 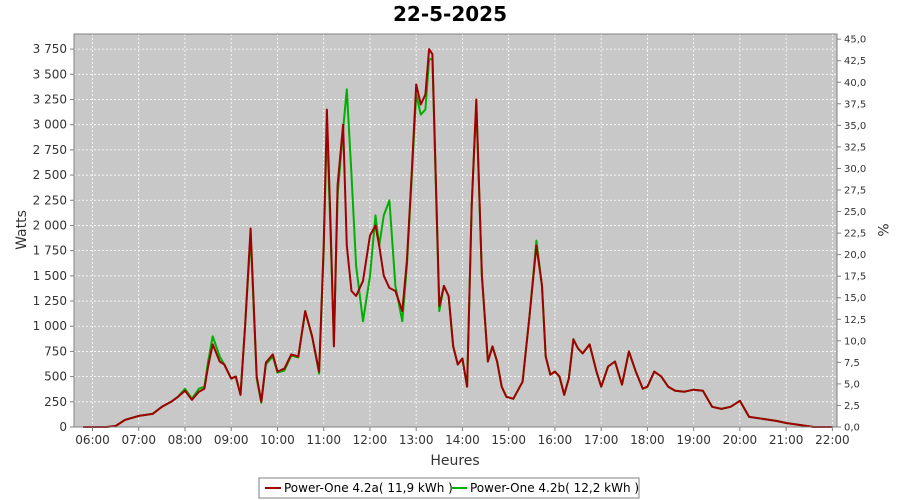 What do you see at coordinates (22, 230) in the screenshot?
I see `y-axis-label: Watts` at bounding box center [22, 230].